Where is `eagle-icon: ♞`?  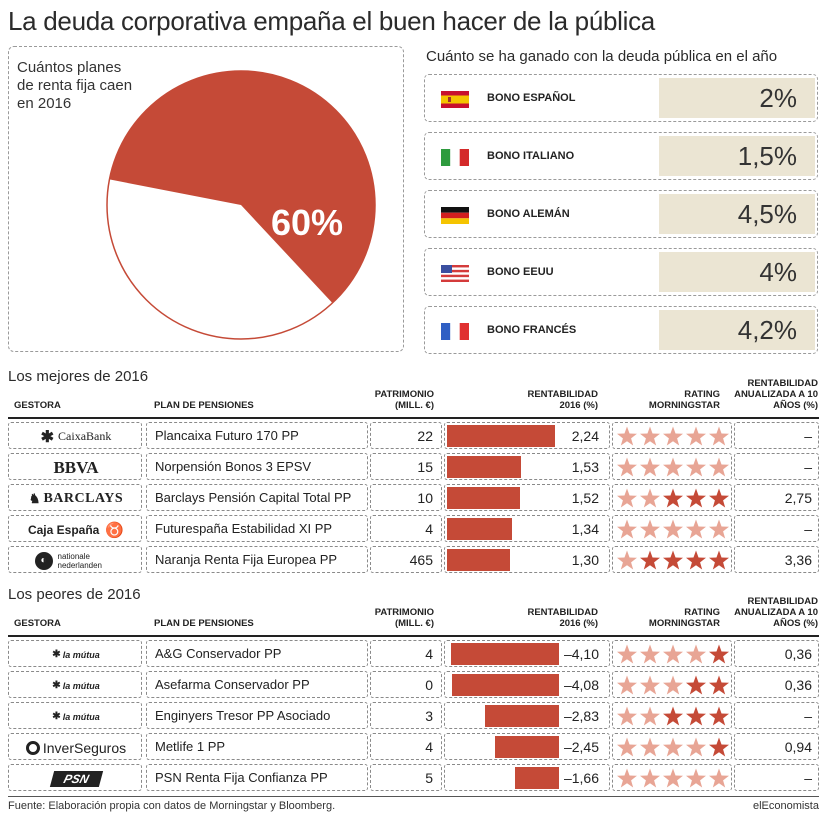
eagle-icon: ♞ is located at coordinates (34, 498).